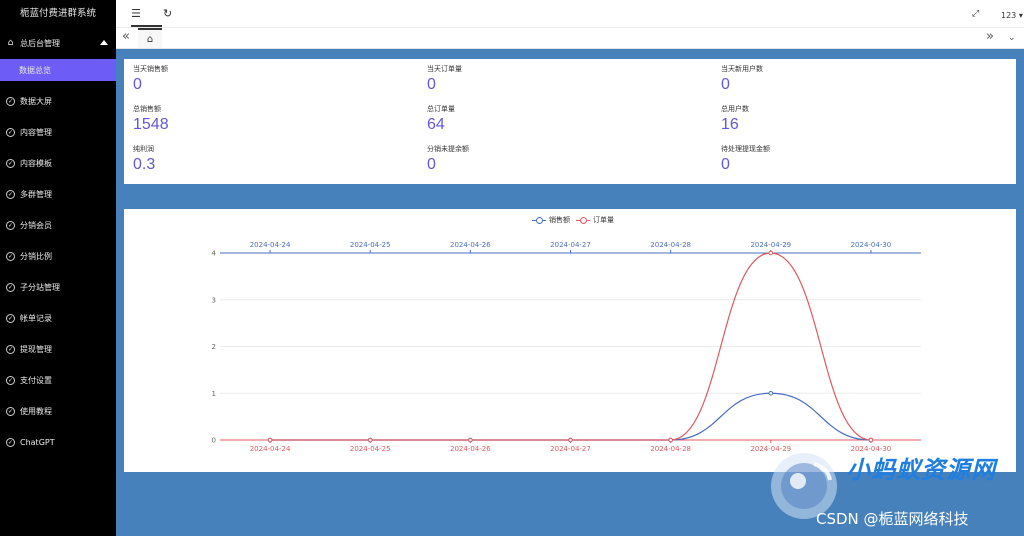 The height and width of the screenshot is (536, 1024). I want to click on stat-item: 纯利润 0.3, so click(144, 159).